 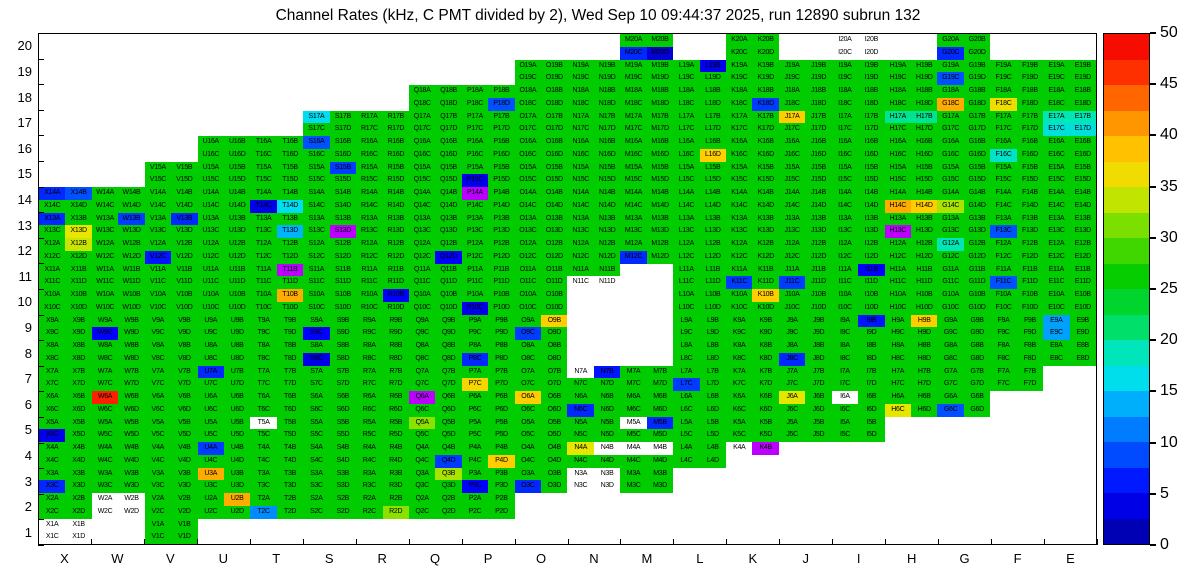 What do you see at coordinates (475, 270) in the screenshot?
I see `channel-cell: P11A` at bounding box center [475, 270].